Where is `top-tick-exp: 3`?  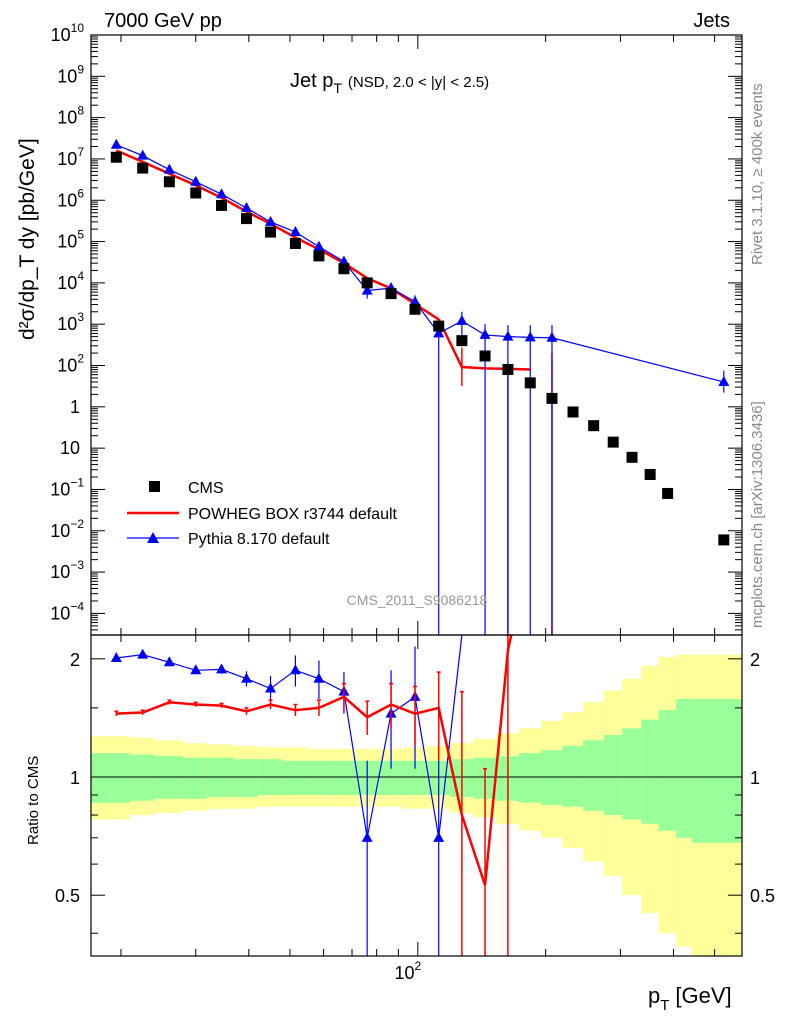 top-tick-exp: 3 is located at coordinates (80, 317).